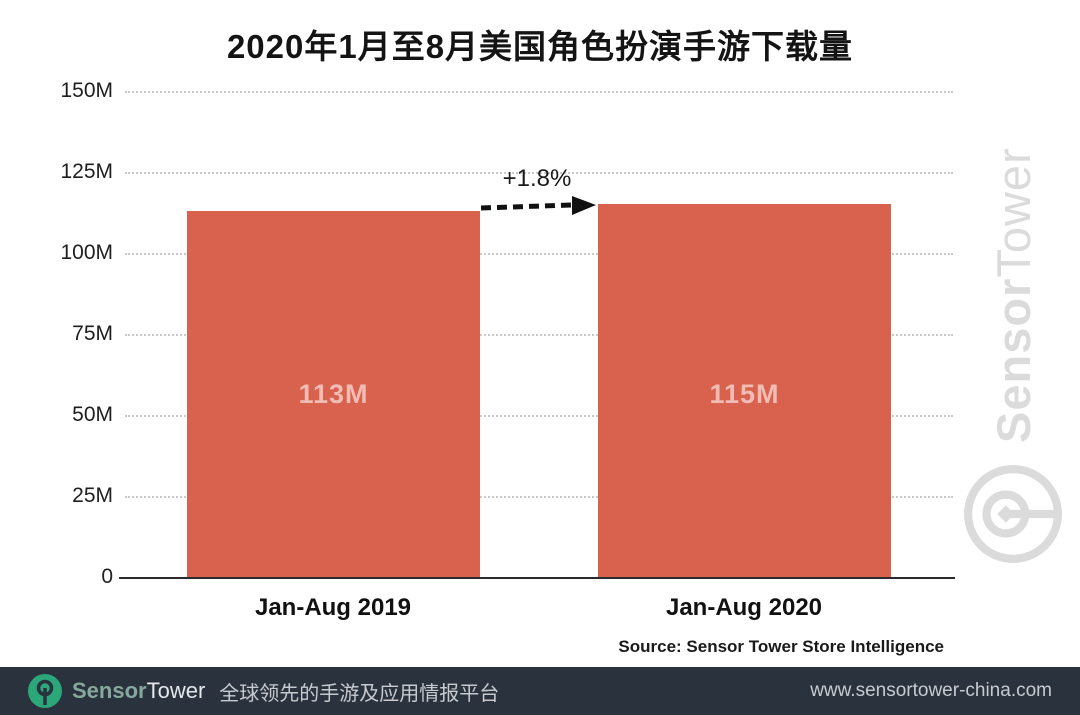 The image size is (1080, 715). I want to click on source-note: Source: Sensor Tower Store Intelligence, so click(781, 646).